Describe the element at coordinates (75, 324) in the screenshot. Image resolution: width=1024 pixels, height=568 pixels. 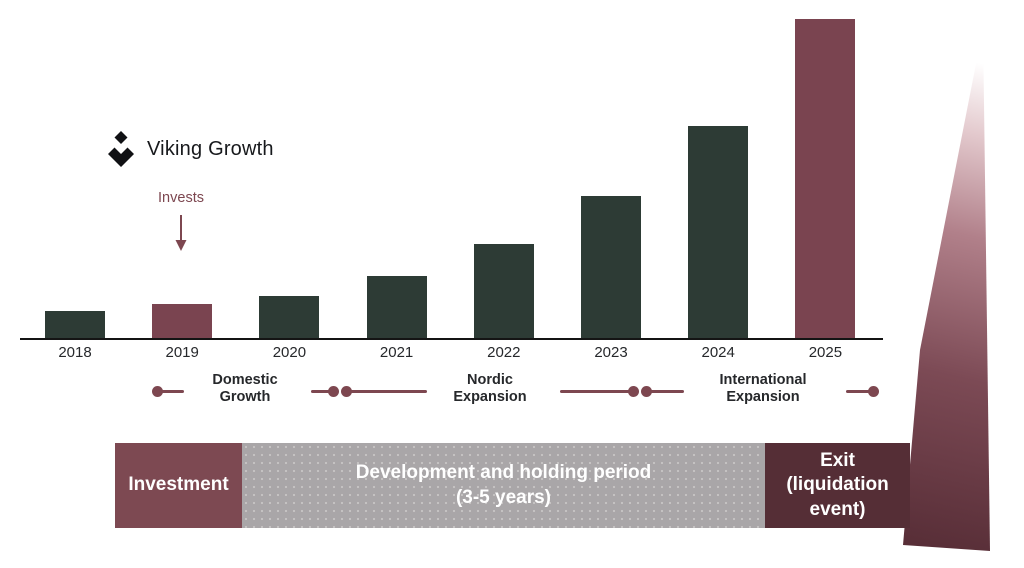
I see `bar-2018` at that location.